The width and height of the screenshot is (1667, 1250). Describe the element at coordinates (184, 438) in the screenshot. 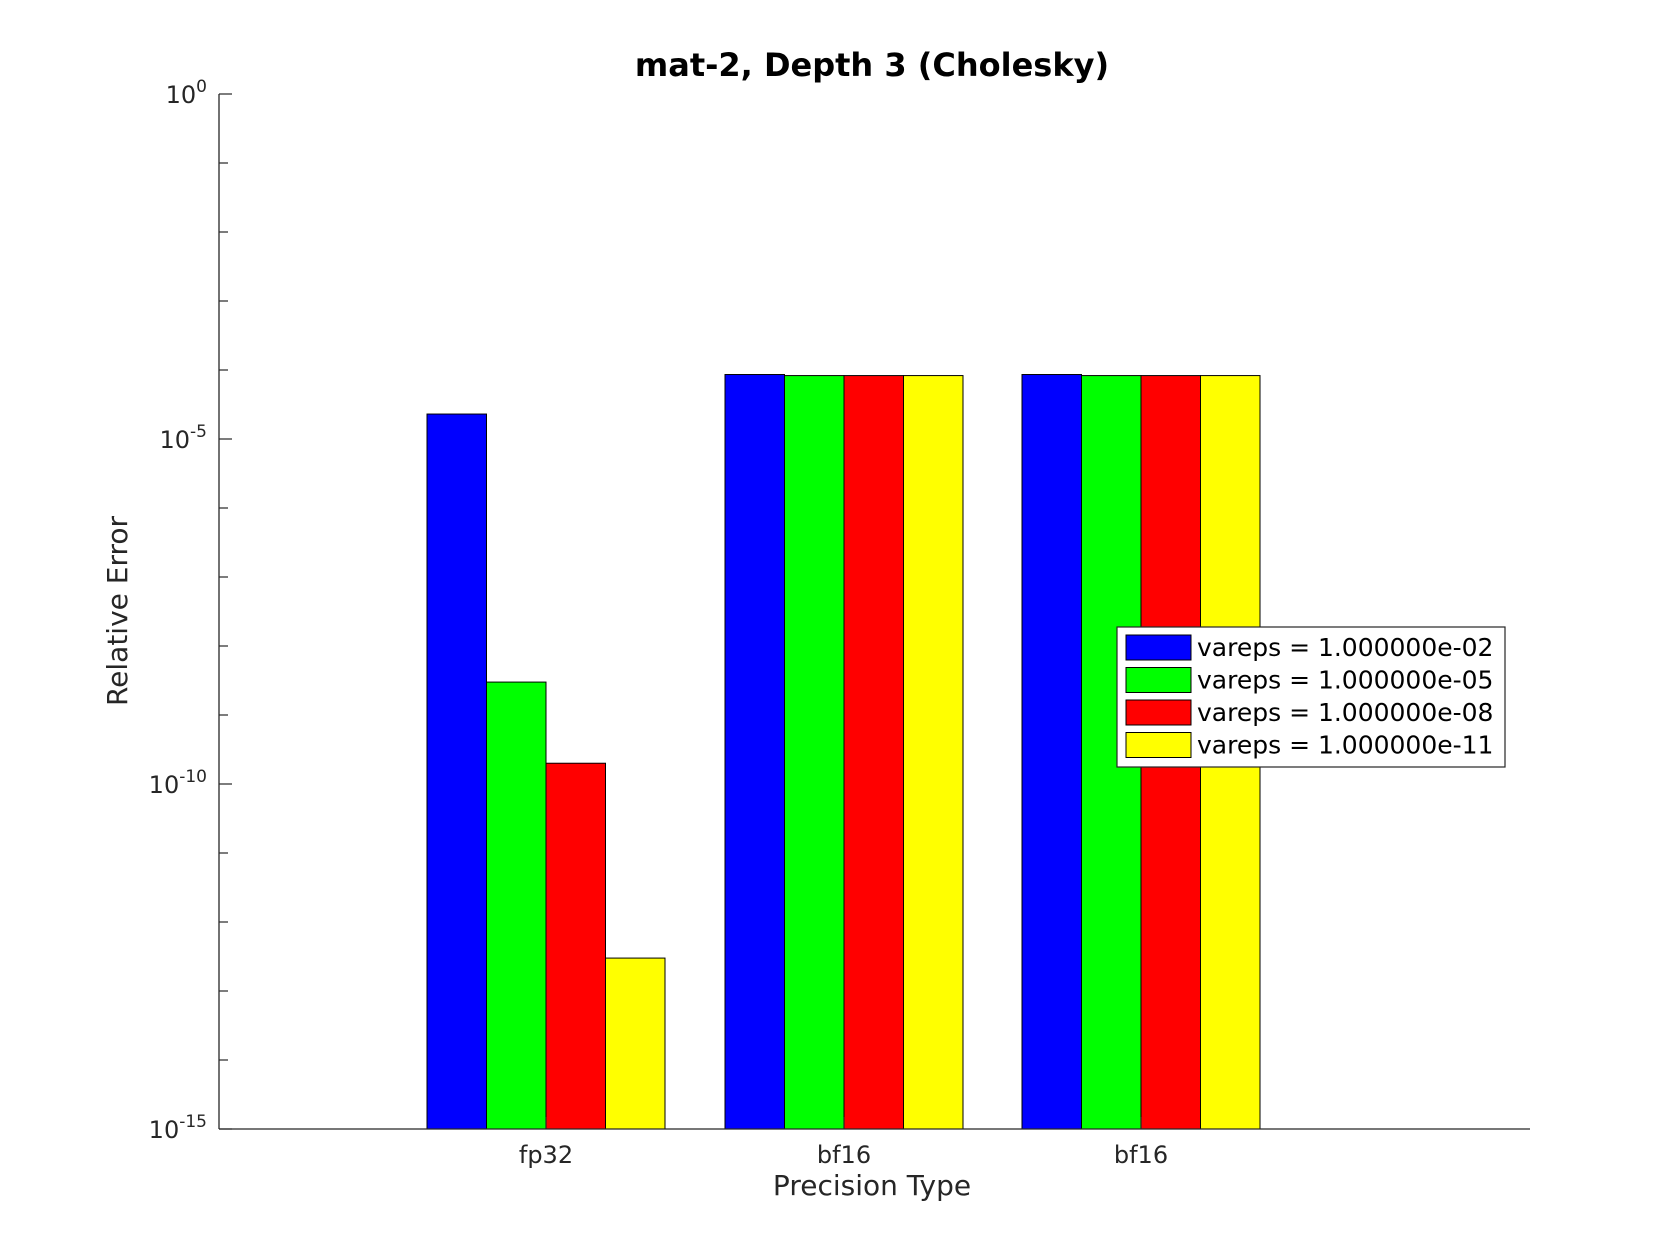

I see `y-tick-label: 10⁻⁵` at that location.